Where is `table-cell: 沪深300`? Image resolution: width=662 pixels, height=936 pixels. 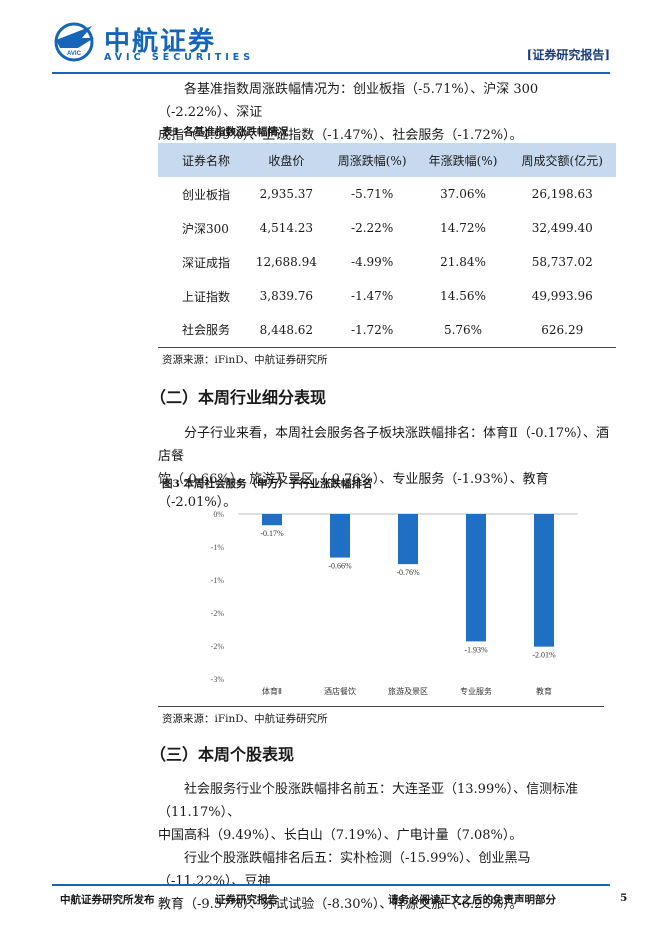 table-cell: 沪深300 is located at coordinates (205, 228).